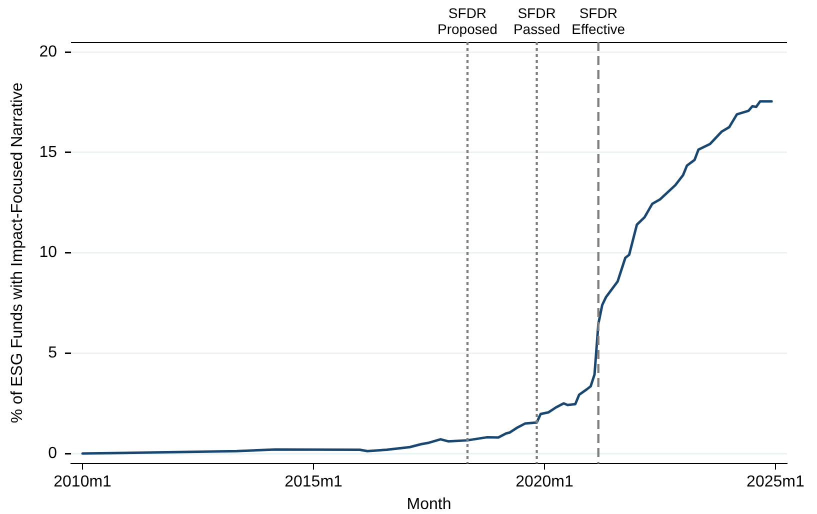 This screenshot has width=817, height=514. What do you see at coordinates (599, 20) in the screenshot?
I see `ref-line-label: SFDR Effective` at bounding box center [599, 20].